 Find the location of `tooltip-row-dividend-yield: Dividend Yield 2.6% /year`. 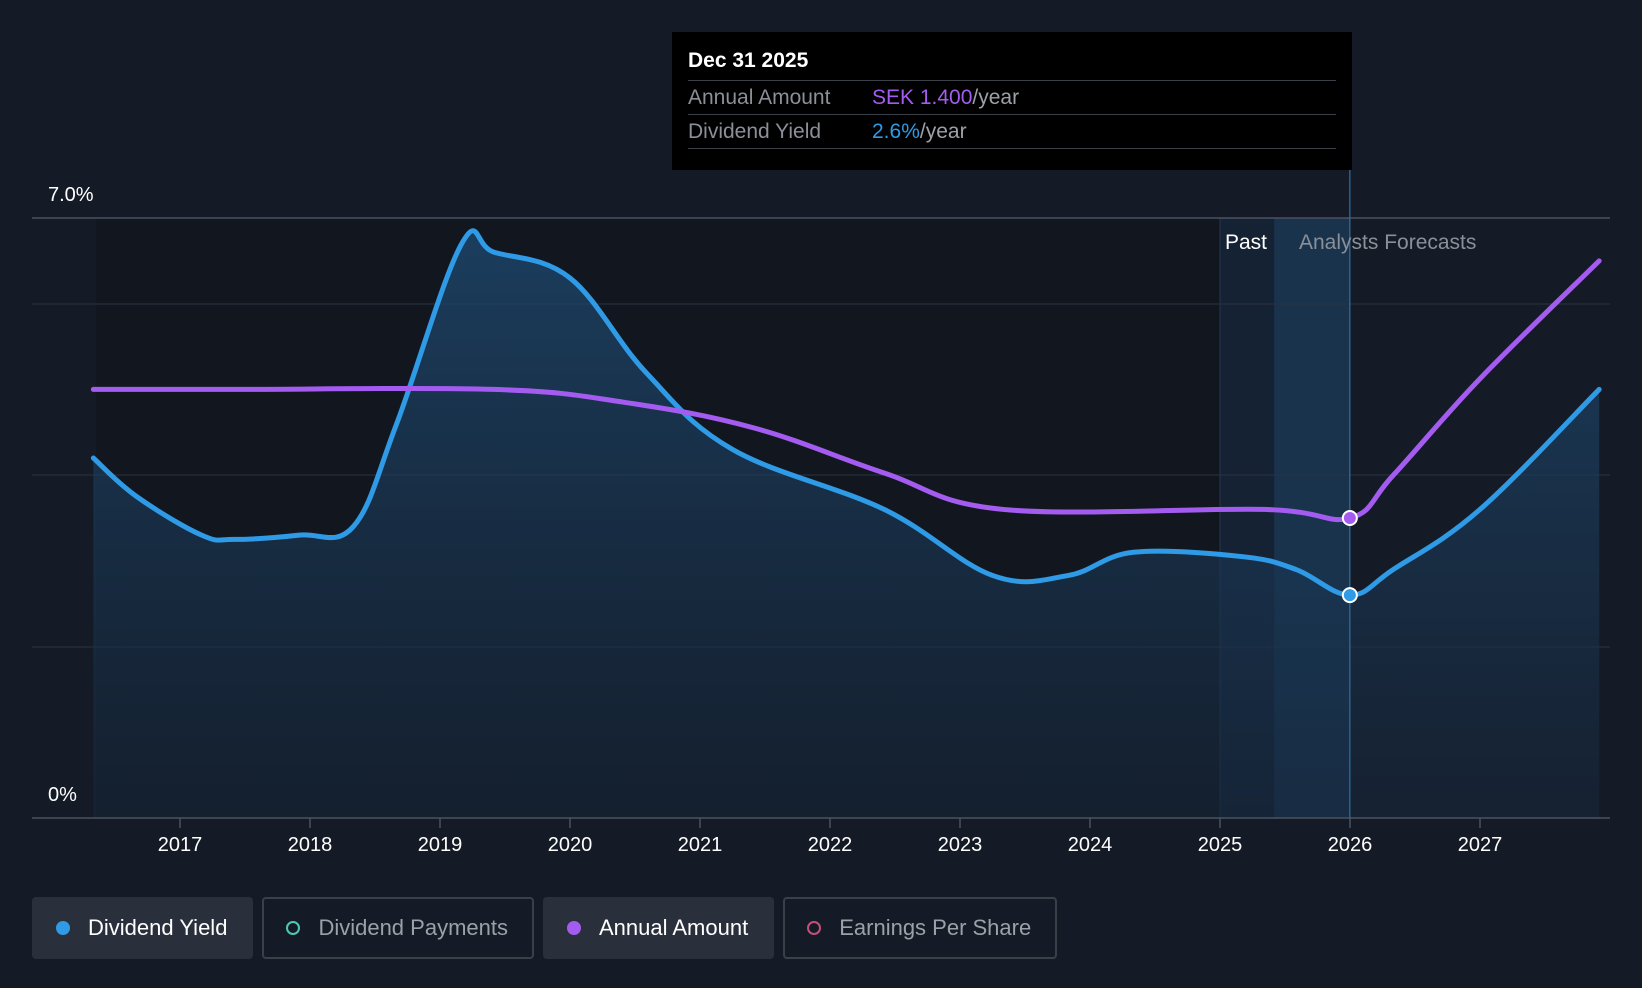

tooltip-row-dividend-yield: Dividend Yield 2.6% /year is located at coordinates (1012, 131).